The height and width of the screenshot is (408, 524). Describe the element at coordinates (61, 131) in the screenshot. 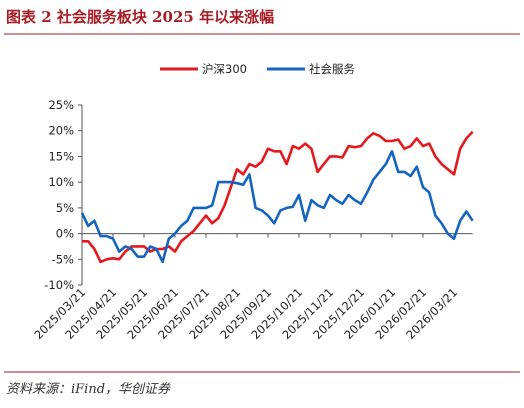

I see `y-tick-label: 20%` at that location.